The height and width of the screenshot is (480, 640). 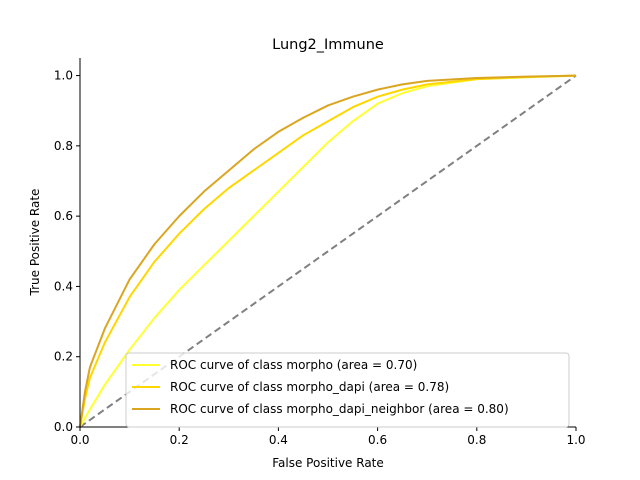 What do you see at coordinates (35, 243) in the screenshot?
I see `y-axis-label: True Positive Rate` at bounding box center [35, 243].